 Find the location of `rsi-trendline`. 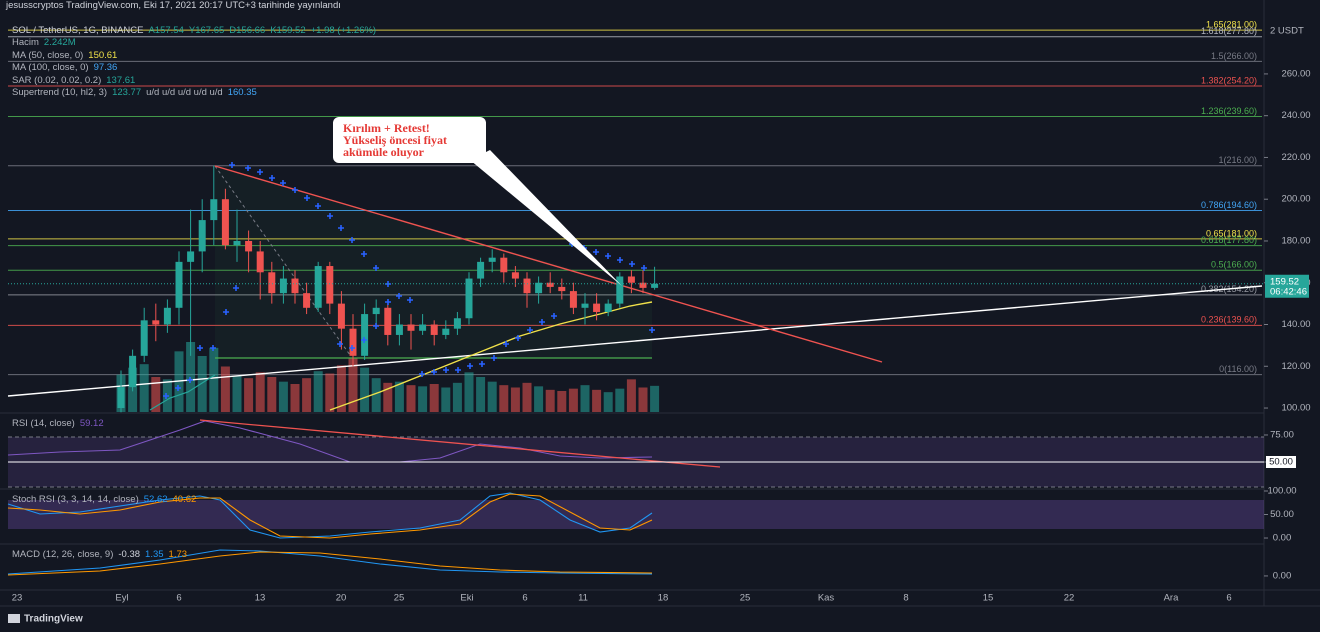

rsi-trendline is located at coordinates (460, 443).